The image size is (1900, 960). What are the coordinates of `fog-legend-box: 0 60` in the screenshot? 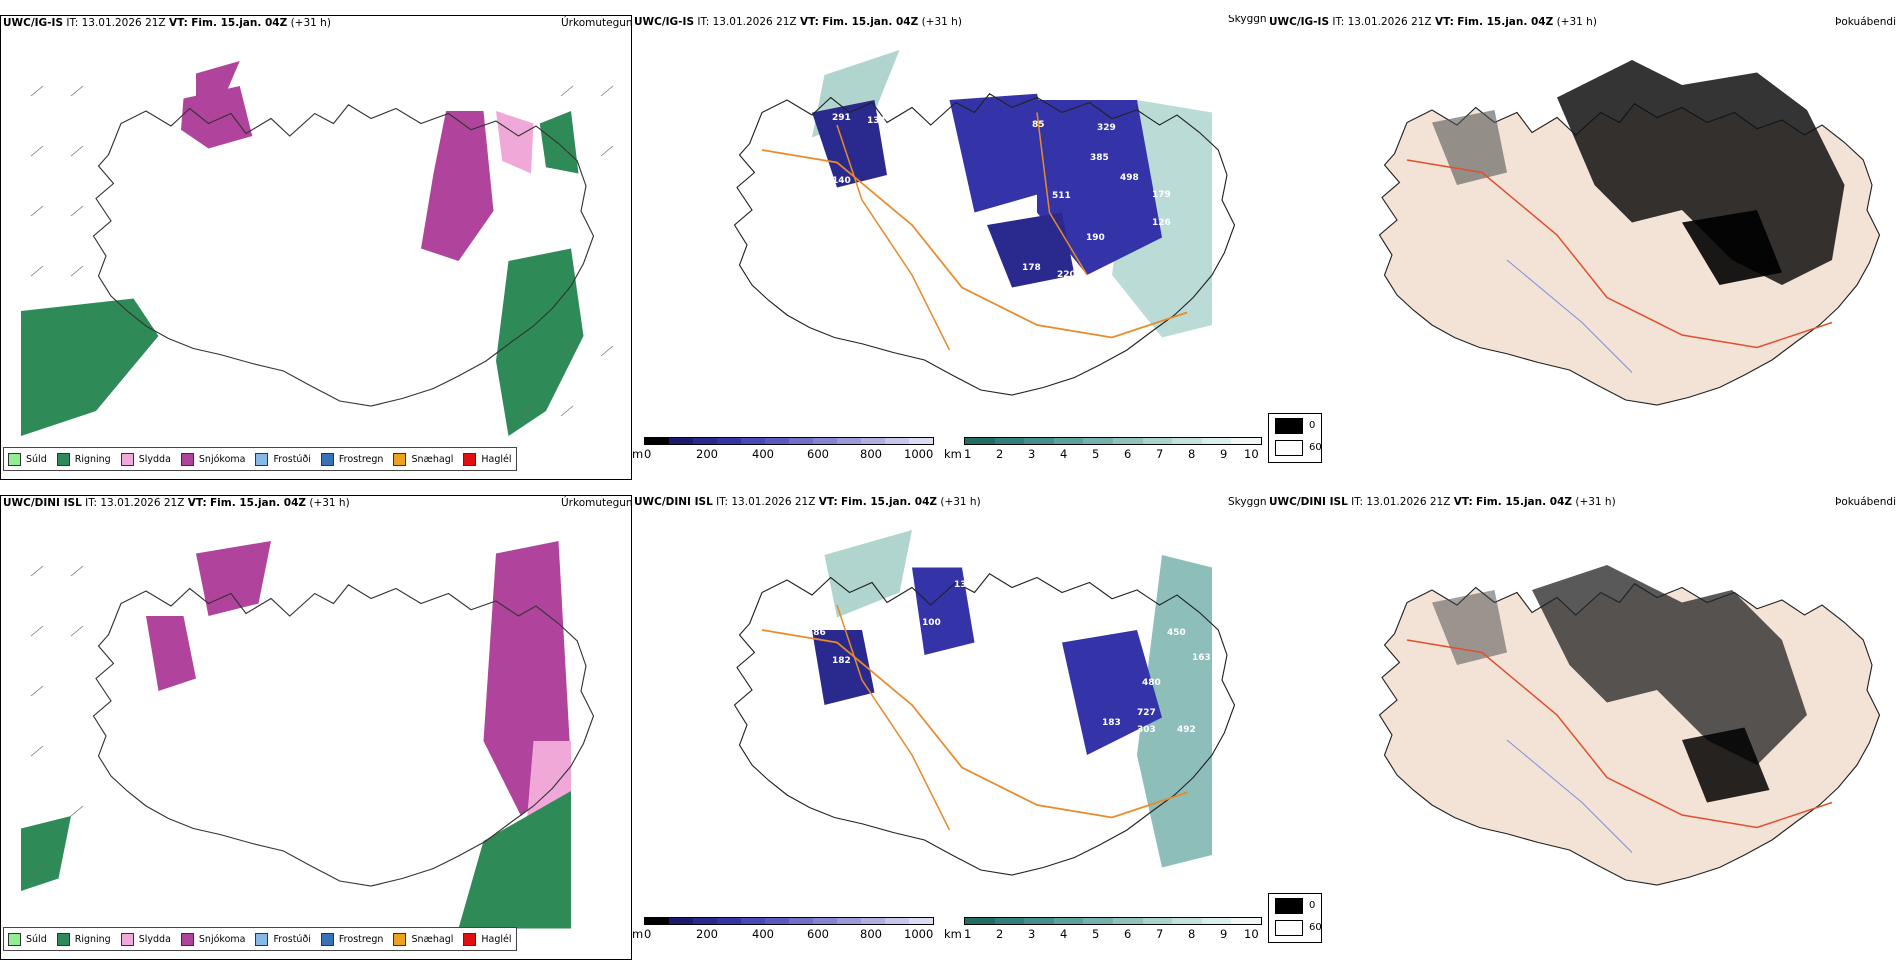 It's located at (1295, 918).